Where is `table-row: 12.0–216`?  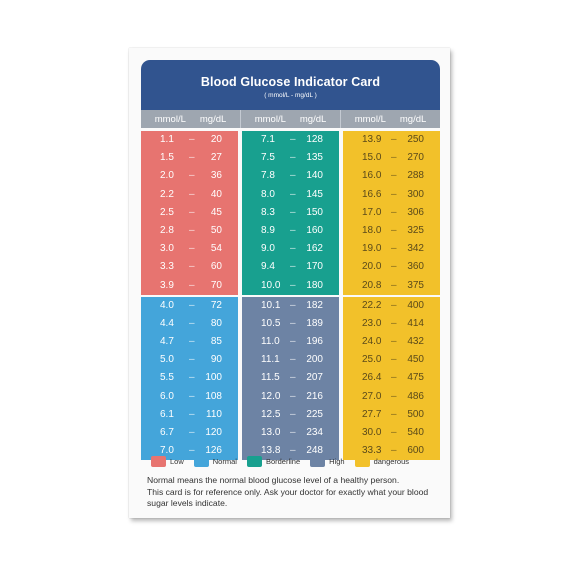 table-row: 12.0–216 is located at coordinates (290, 397).